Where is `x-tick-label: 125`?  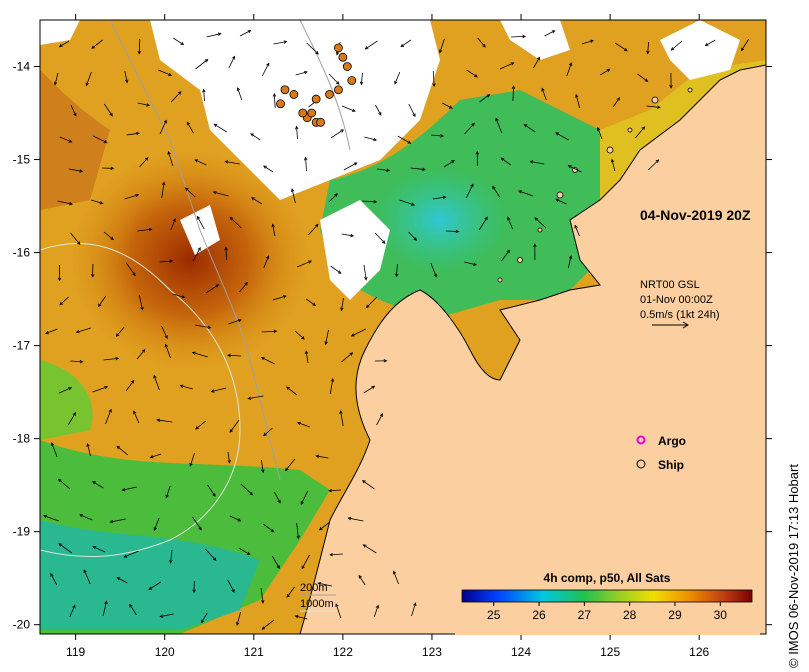
x-tick-label: 125 is located at coordinates (610, 652).